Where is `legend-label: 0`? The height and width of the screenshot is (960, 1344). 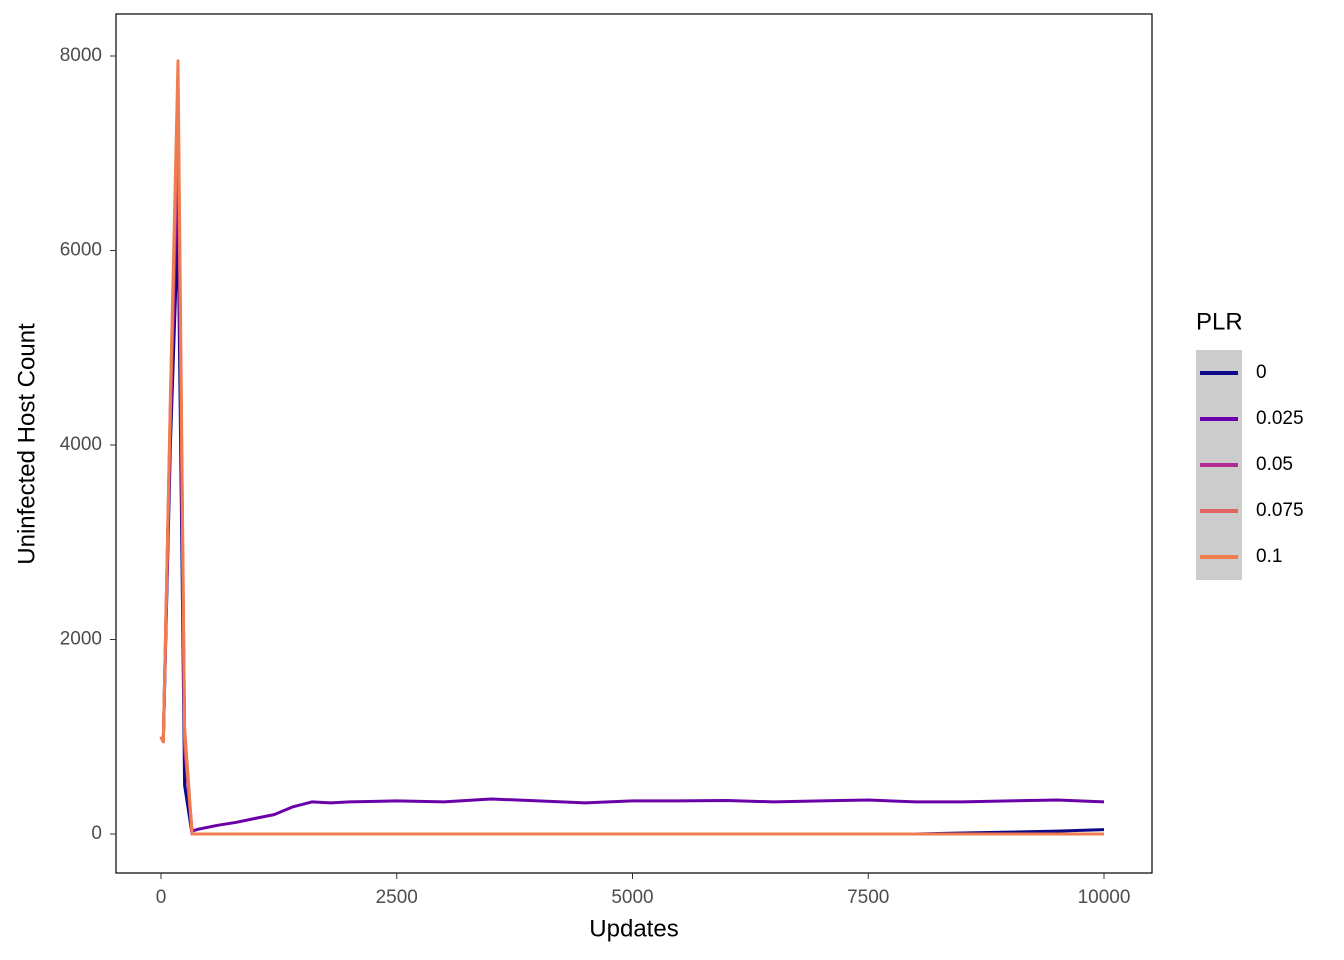 legend-label: 0 is located at coordinates (1261, 372).